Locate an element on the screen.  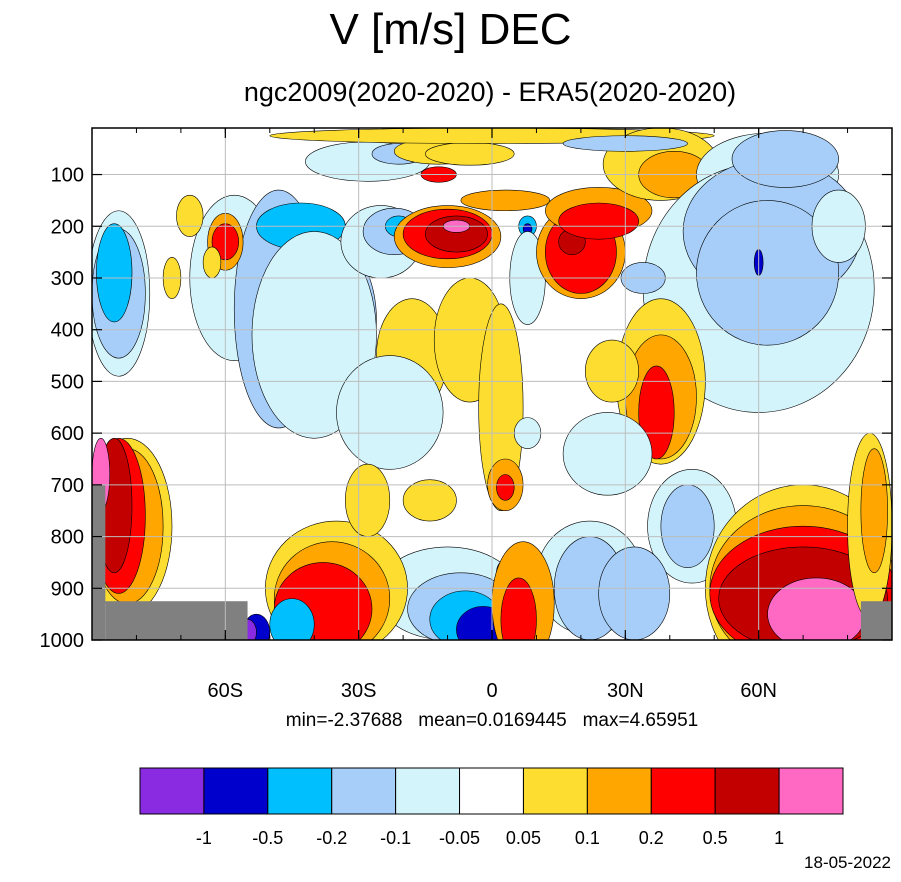
colorbar-label: 1 is located at coordinates (779, 838).